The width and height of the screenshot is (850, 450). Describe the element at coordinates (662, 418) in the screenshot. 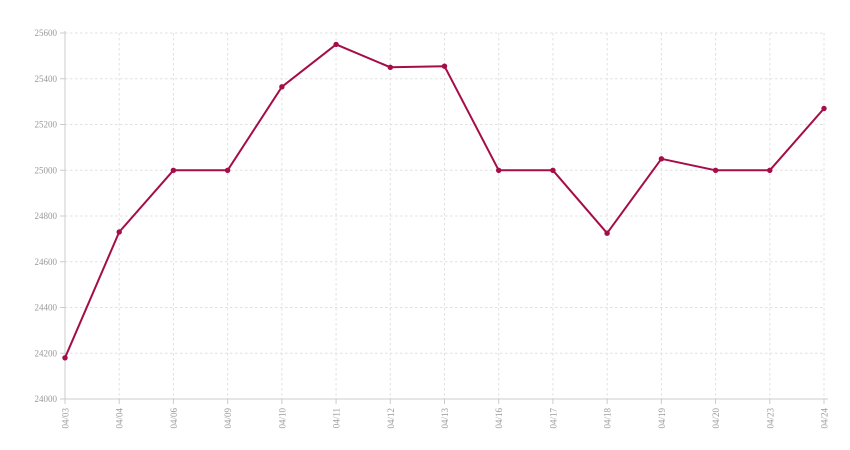

I see `x-axis-label: 04/19` at that location.